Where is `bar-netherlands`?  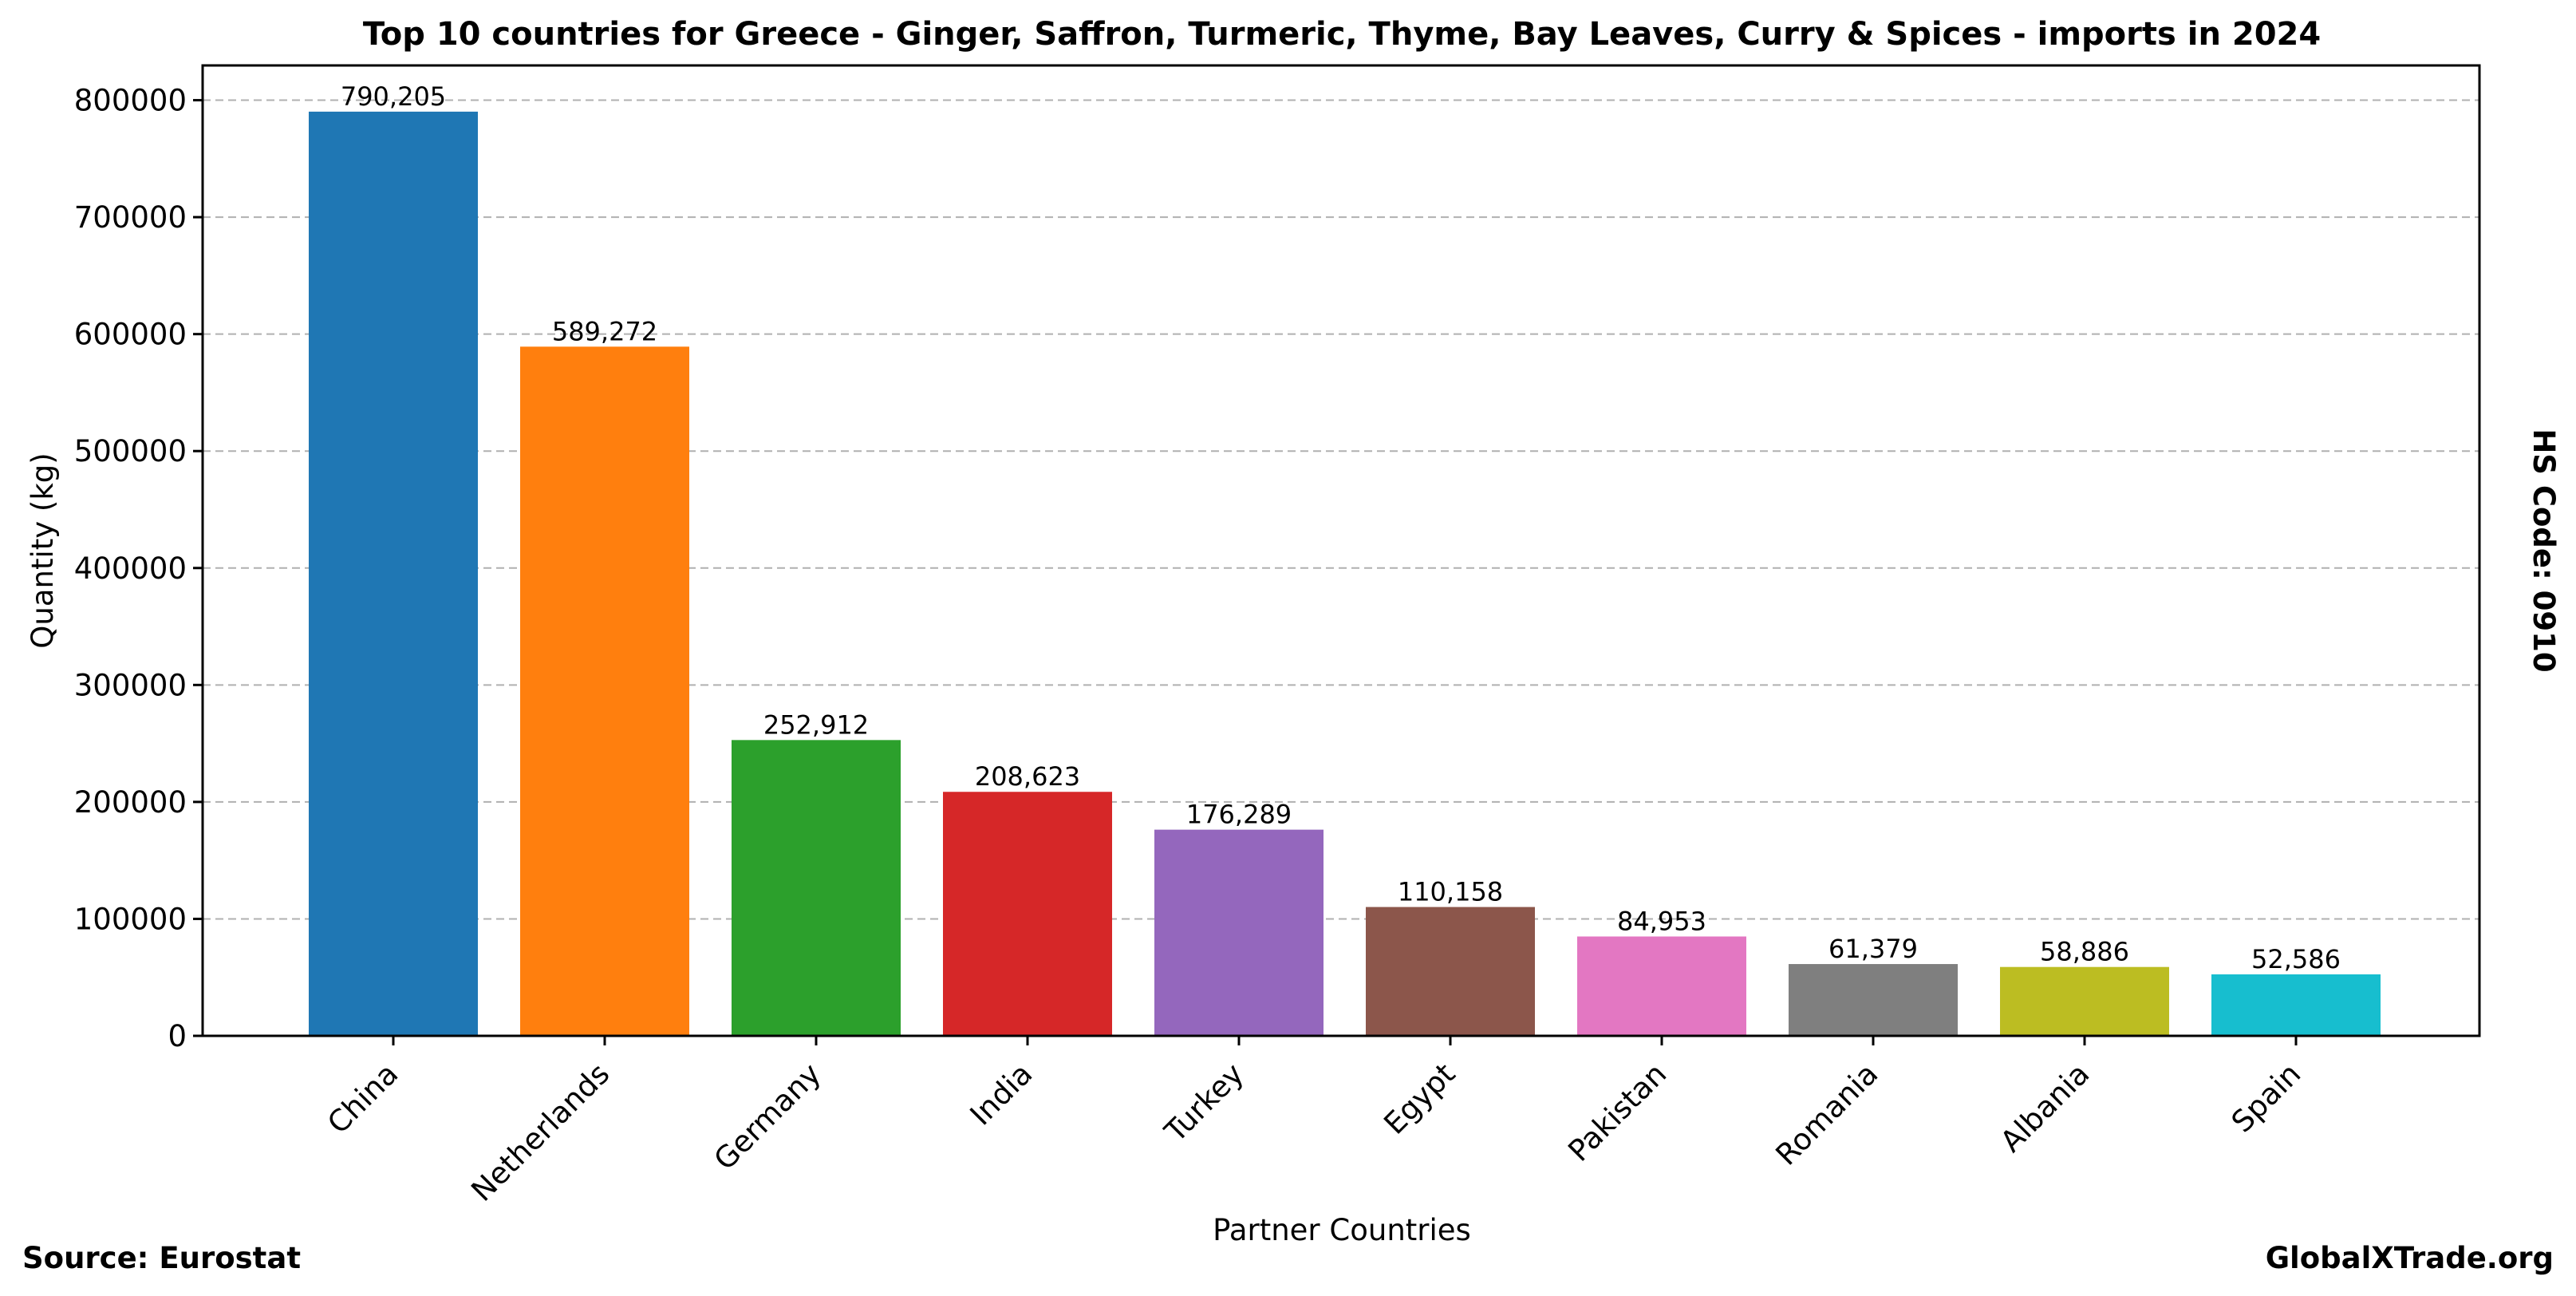
bar-netherlands is located at coordinates (604, 691).